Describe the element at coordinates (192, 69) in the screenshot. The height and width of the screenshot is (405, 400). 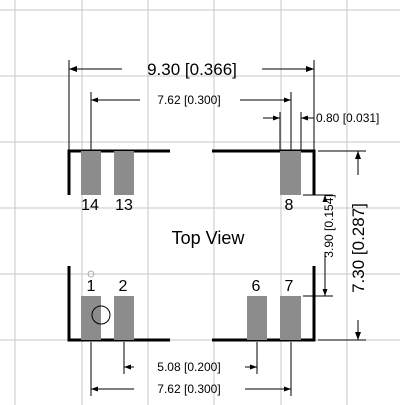
I see `overall-width-label: 9.30 [0.366]` at that location.